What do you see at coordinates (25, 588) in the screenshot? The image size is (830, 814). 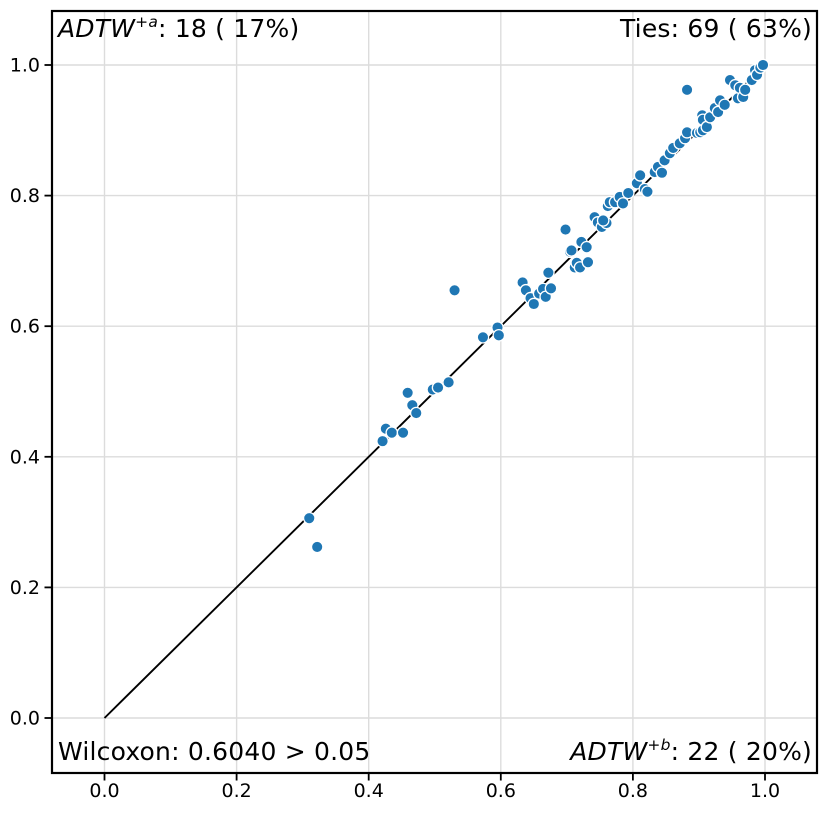 I see `y-tick-label: 0.2` at bounding box center [25, 588].